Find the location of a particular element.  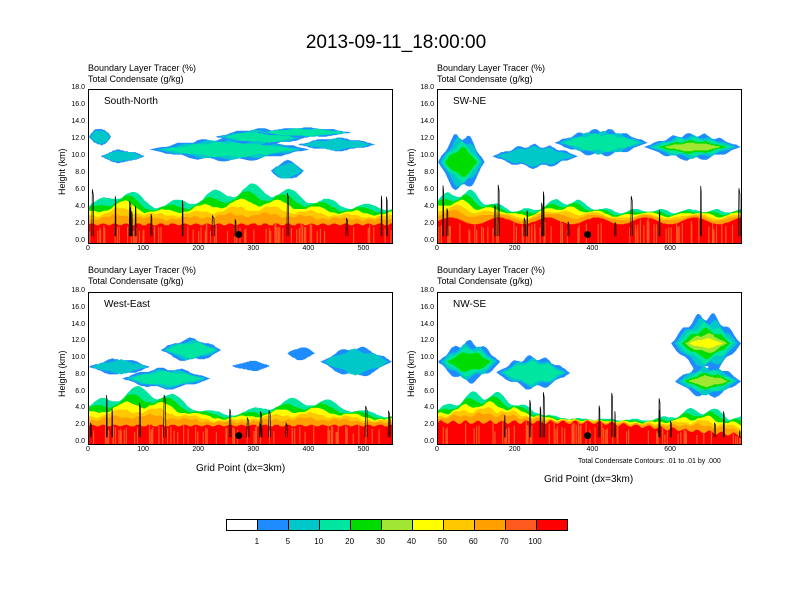

panel-2-plot: SW-NE is located at coordinates (589, 166).